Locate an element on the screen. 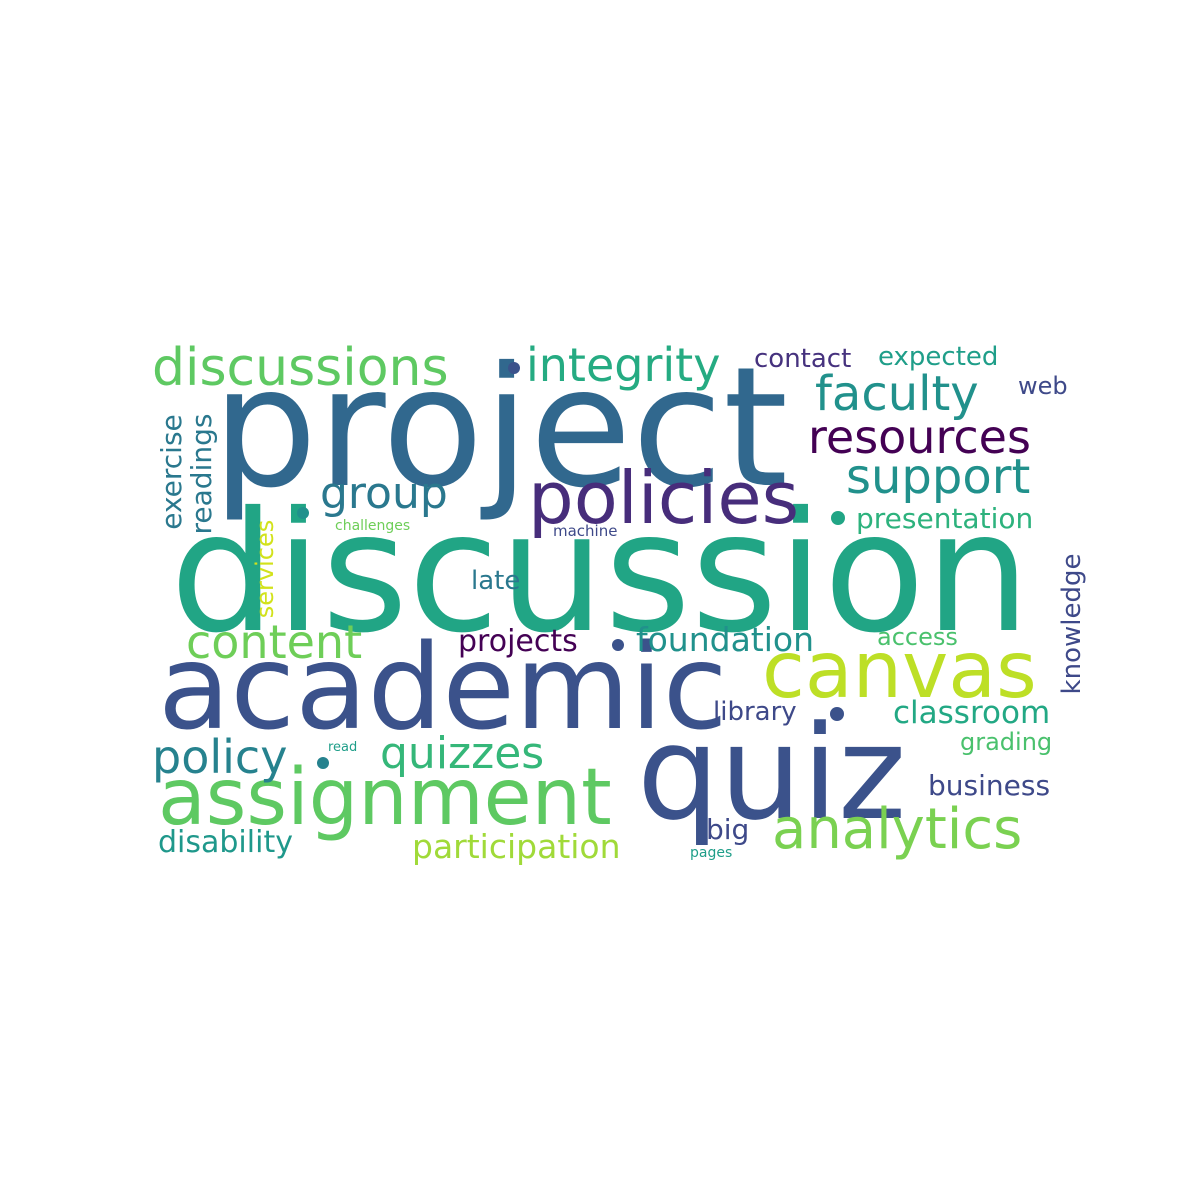 Image resolution: width=1200 pixels, height=1200 pixels. word-expected: expected is located at coordinates (938, 357).